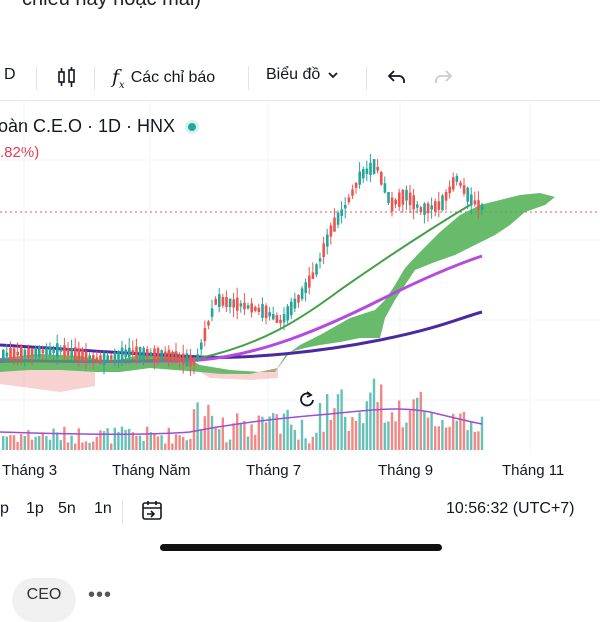 The height and width of the screenshot is (622, 600). Describe the element at coordinates (307, 399) in the screenshot. I see `reset-icon` at that location.